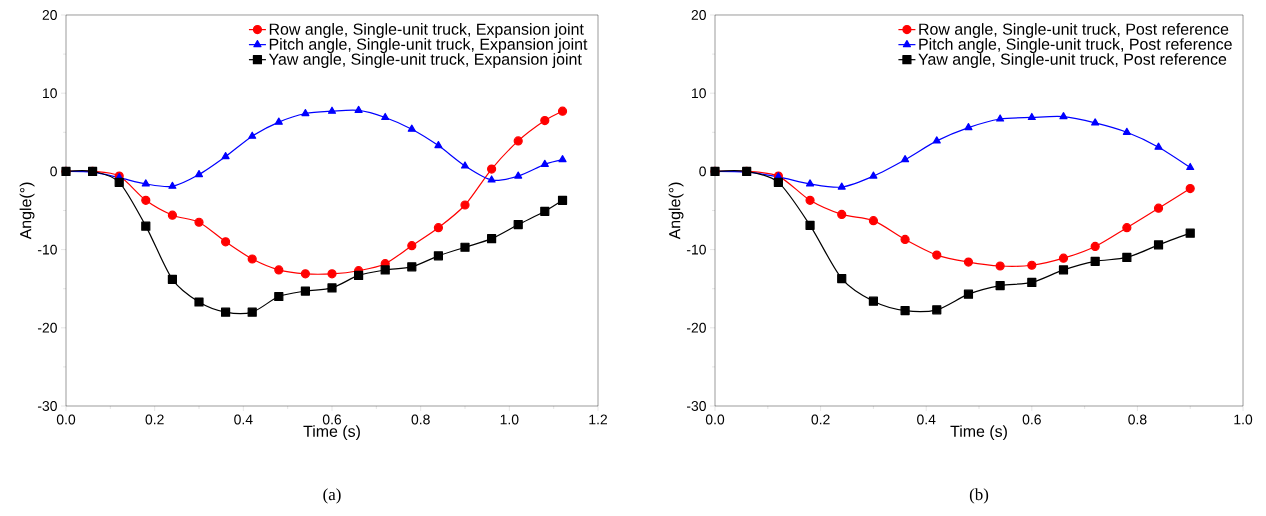 This screenshot has width=1266, height=516. I want to click on legend-label: Yaw angle, Single-unit truck, Expansion joint, so click(425, 61).